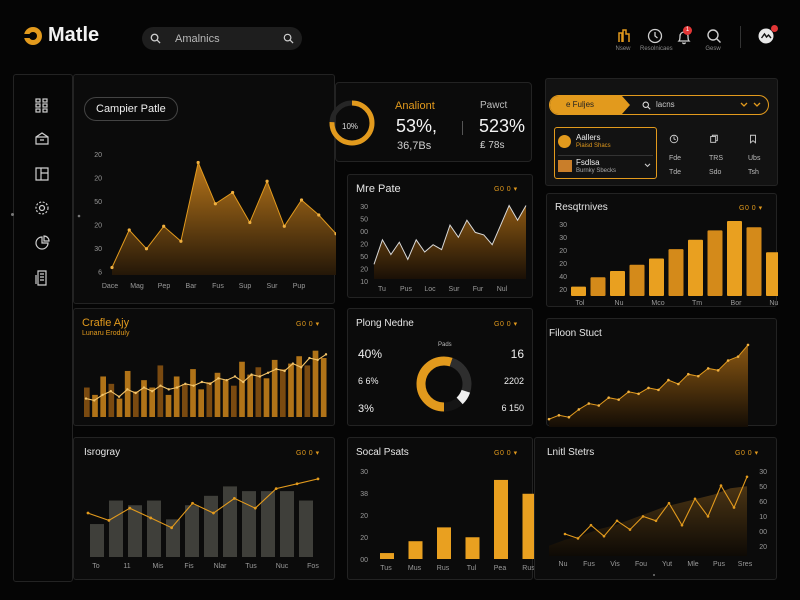 The width and height of the screenshot is (800, 600). I want to click on search-input: Amalnics, so click(197, 38).